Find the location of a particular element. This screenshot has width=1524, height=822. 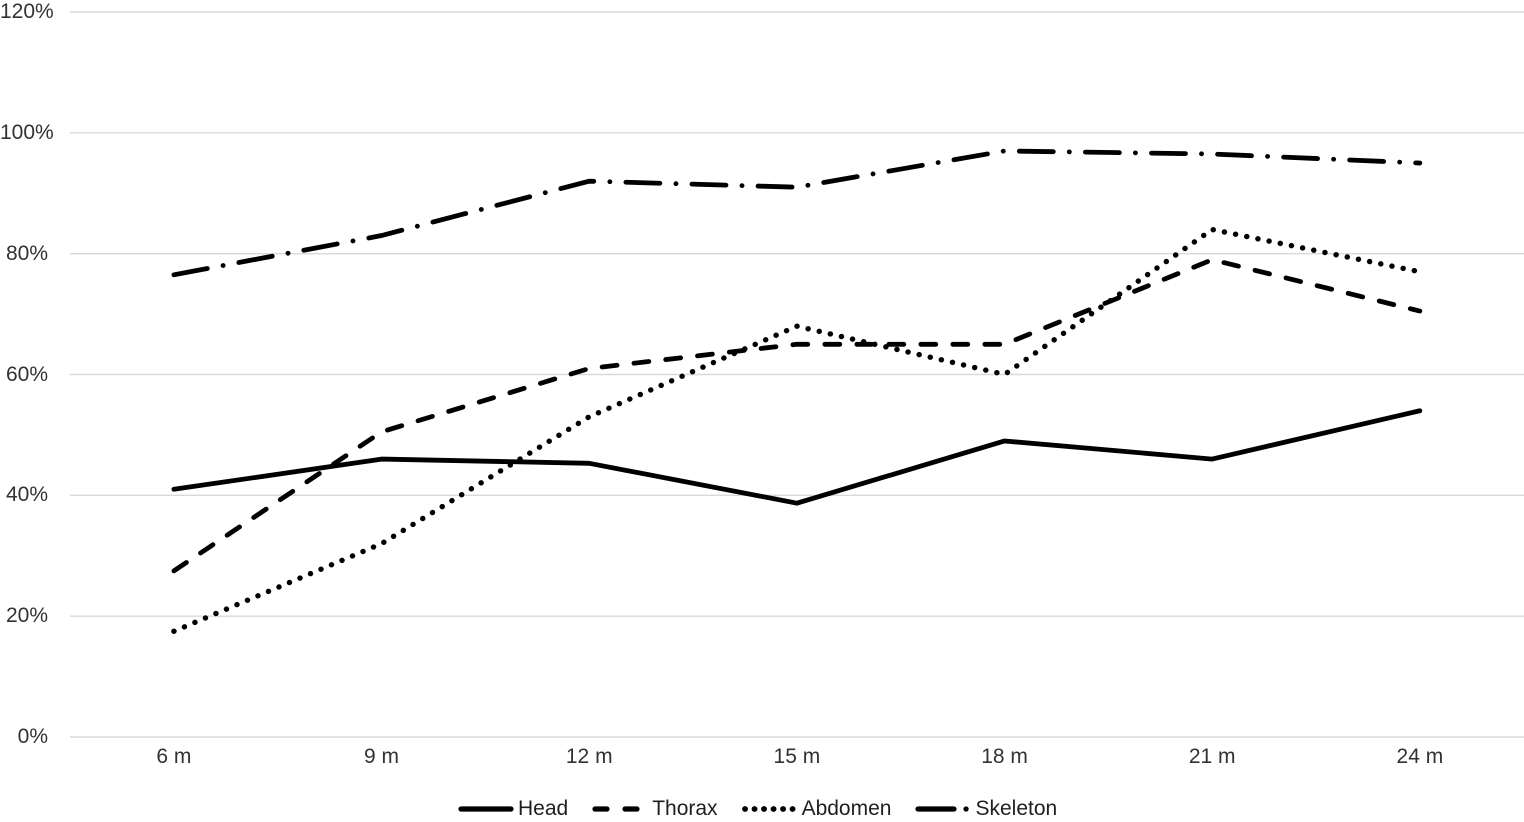

x-tick-label: 6 m is located at coordinates (174, 756).